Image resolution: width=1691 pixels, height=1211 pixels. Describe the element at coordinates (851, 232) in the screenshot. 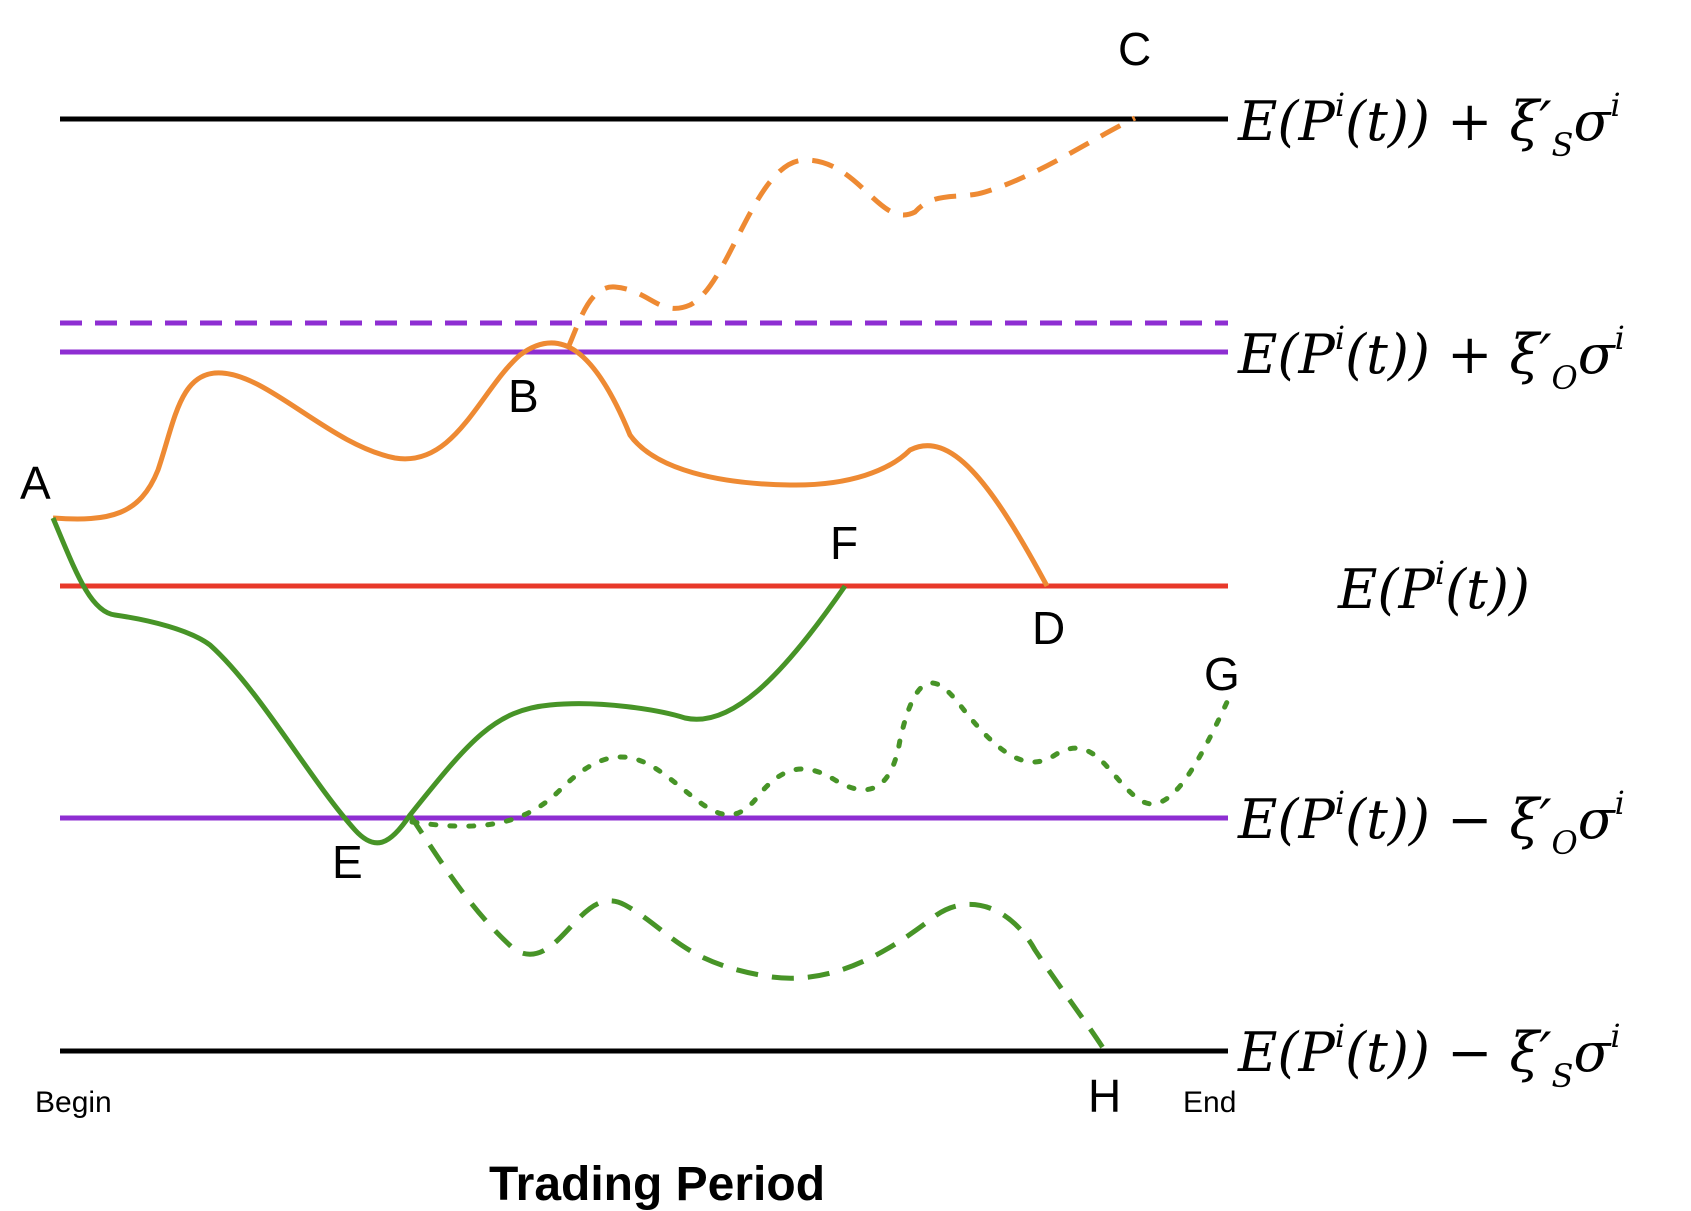

I see `orange-breakout-dashed-path` at that location.